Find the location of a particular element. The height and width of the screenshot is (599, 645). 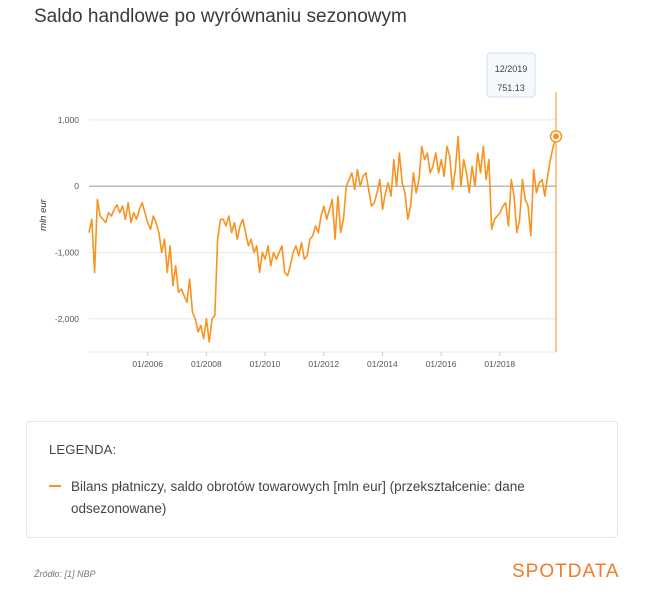

y-tick-label: -1,000 is located at coordinates (67, 253).